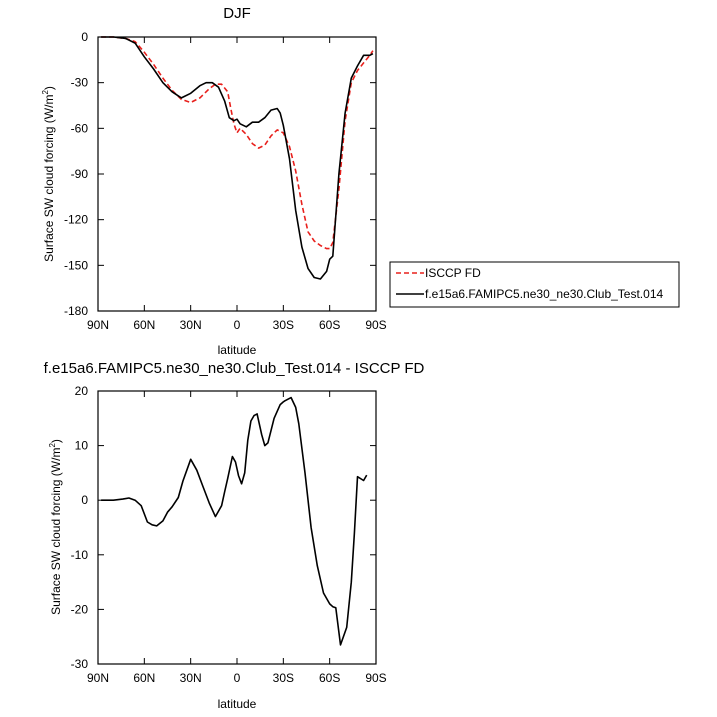 This screenshot has width=717, height=717. I want to click on bottom-x-tick-label: 0, so click(237, 678).